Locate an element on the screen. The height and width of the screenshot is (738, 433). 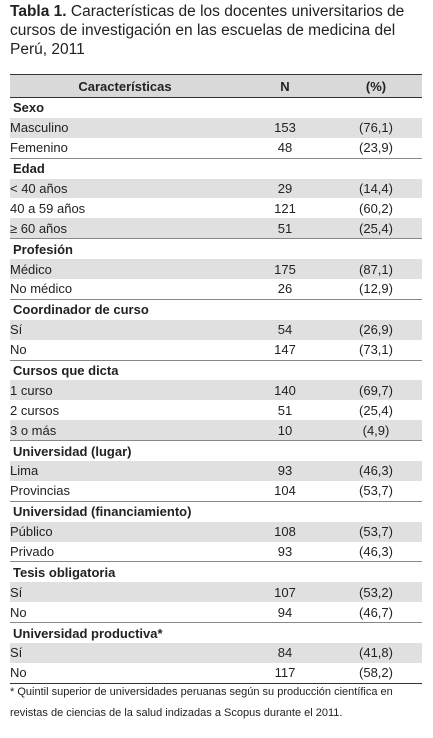
percent: (23,9) is located at coordinates (376, 148).